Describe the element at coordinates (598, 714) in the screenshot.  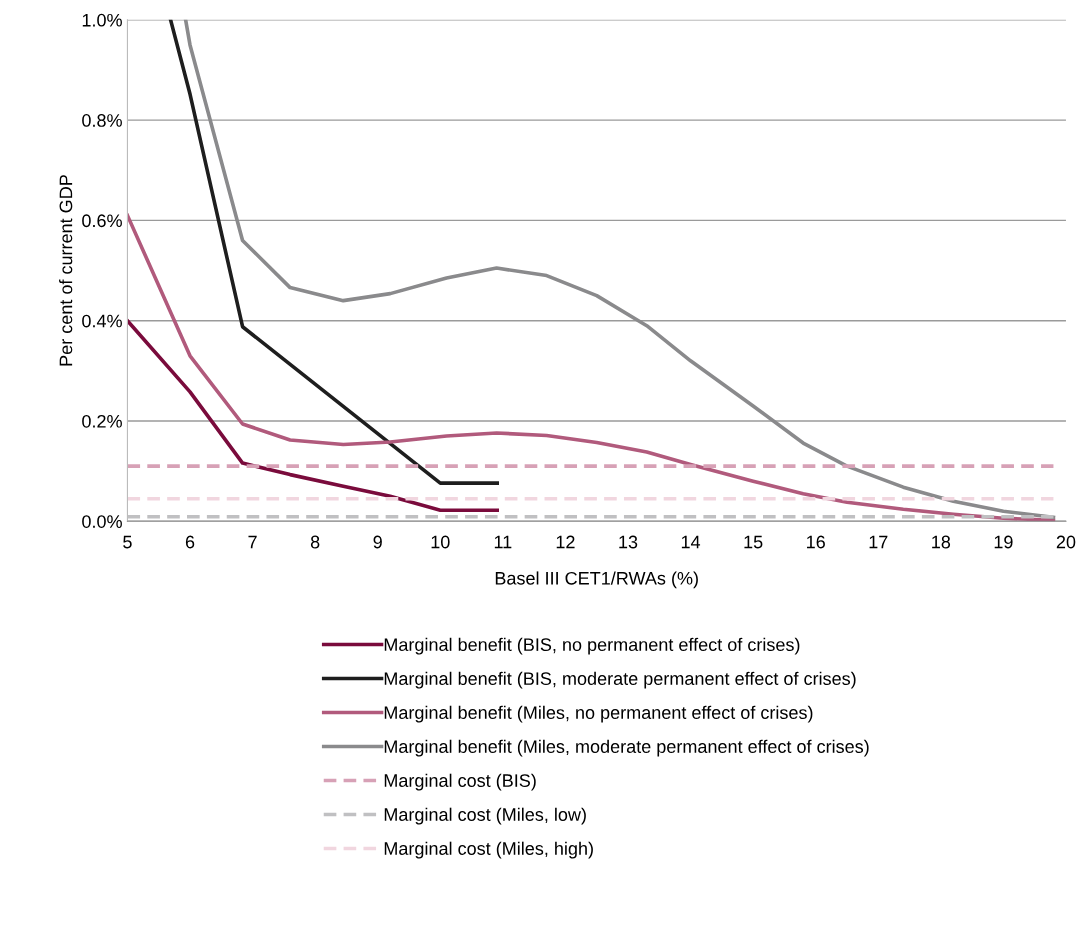
I see `legend-label: Marginal benefit (Miles, no permanent effect of crises)` at that location.